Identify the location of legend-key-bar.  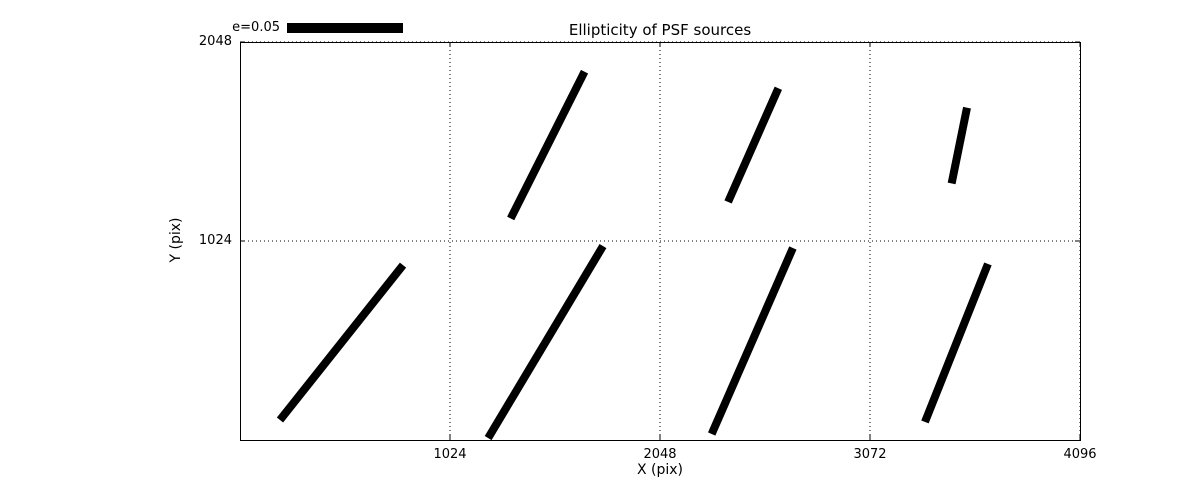
(345, 28).